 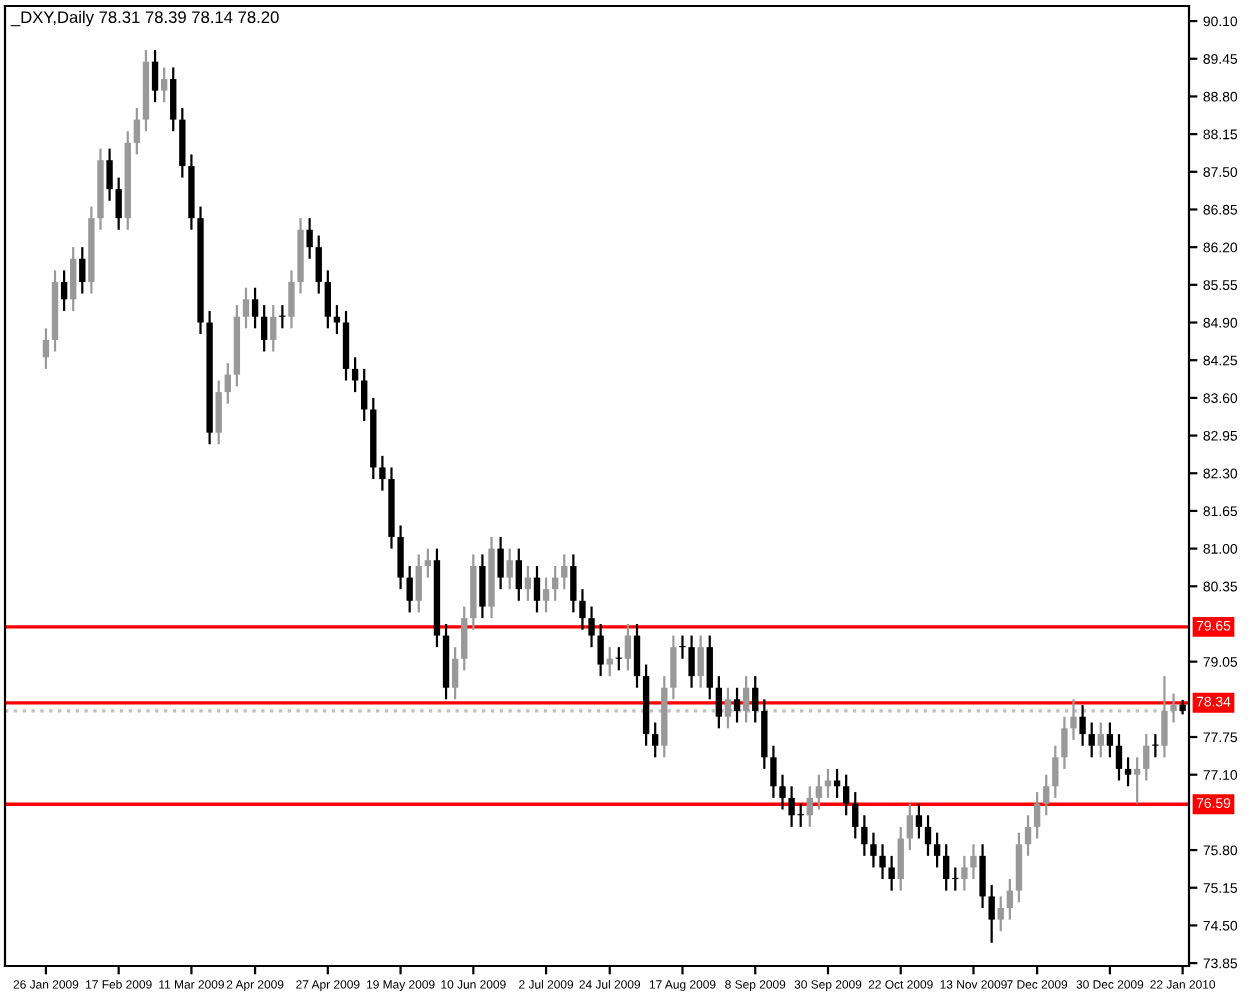 What do you see at coordinates (144, 18) in the screenshot?
I see `chart-title: _DXY,Daily 78.31 78.39 78.14 78.20` at bounding box center [144, 18].